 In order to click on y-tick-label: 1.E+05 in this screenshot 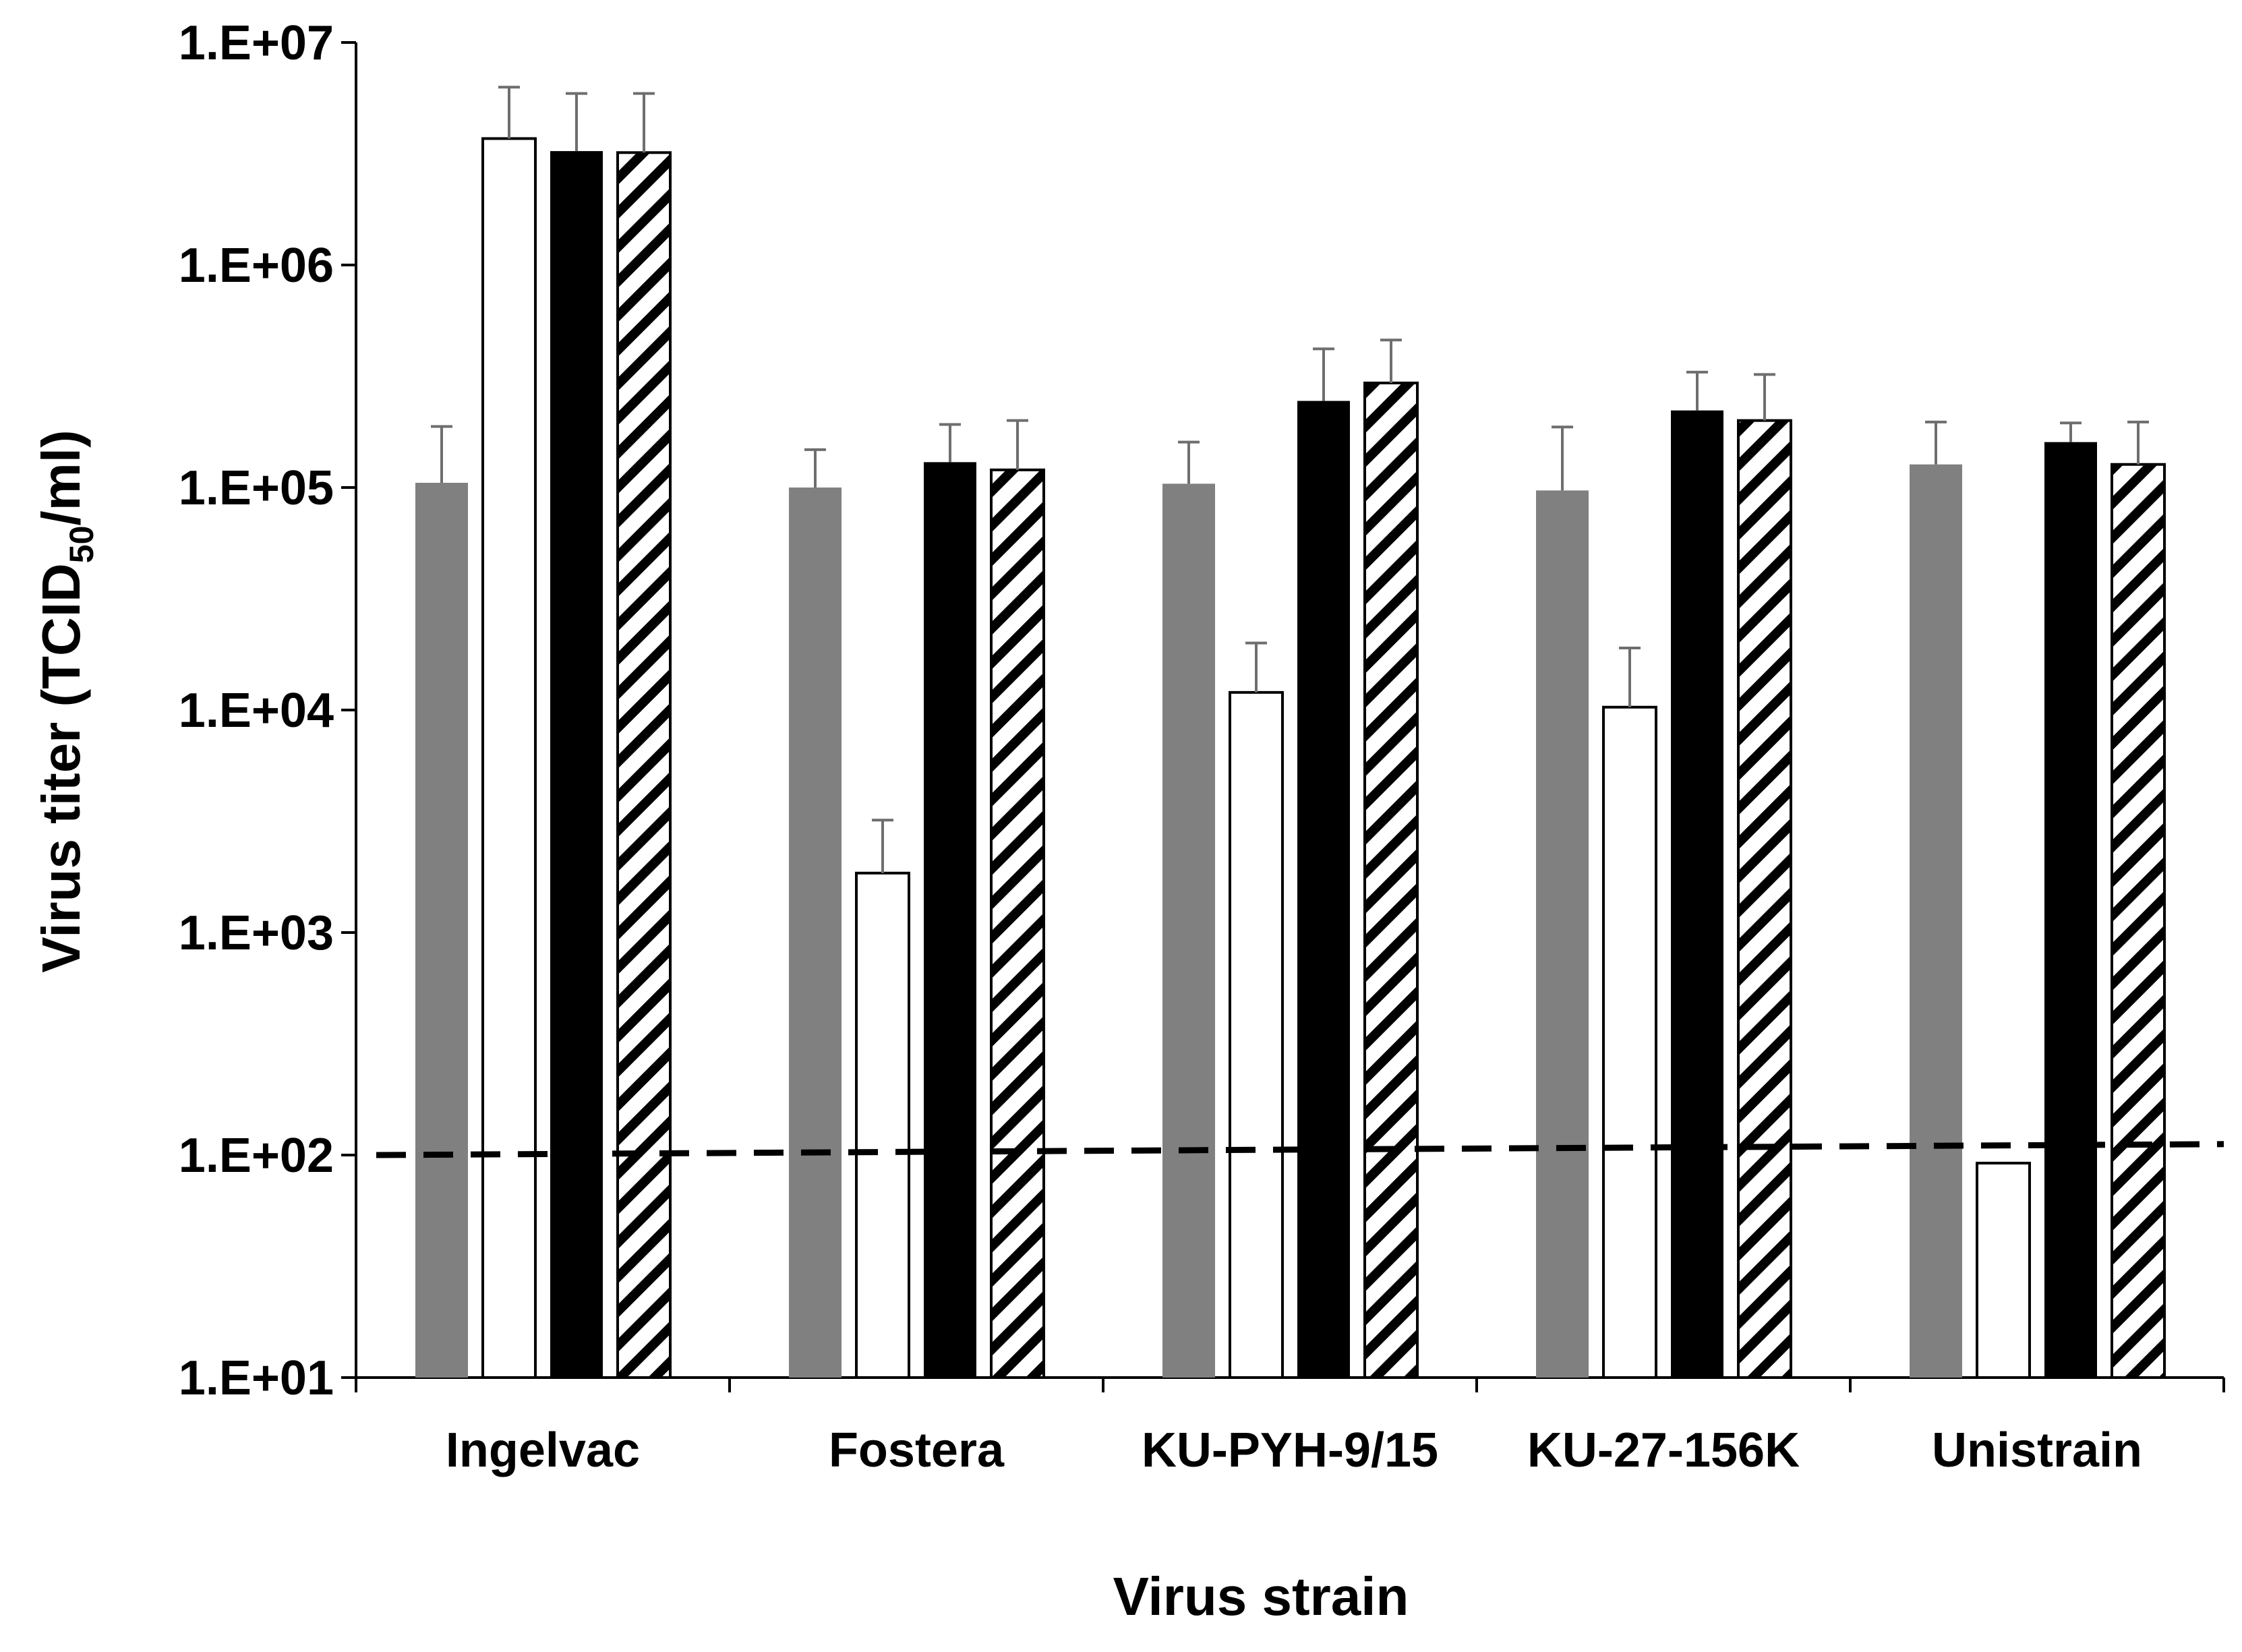, I will do `click(256, 488)`.